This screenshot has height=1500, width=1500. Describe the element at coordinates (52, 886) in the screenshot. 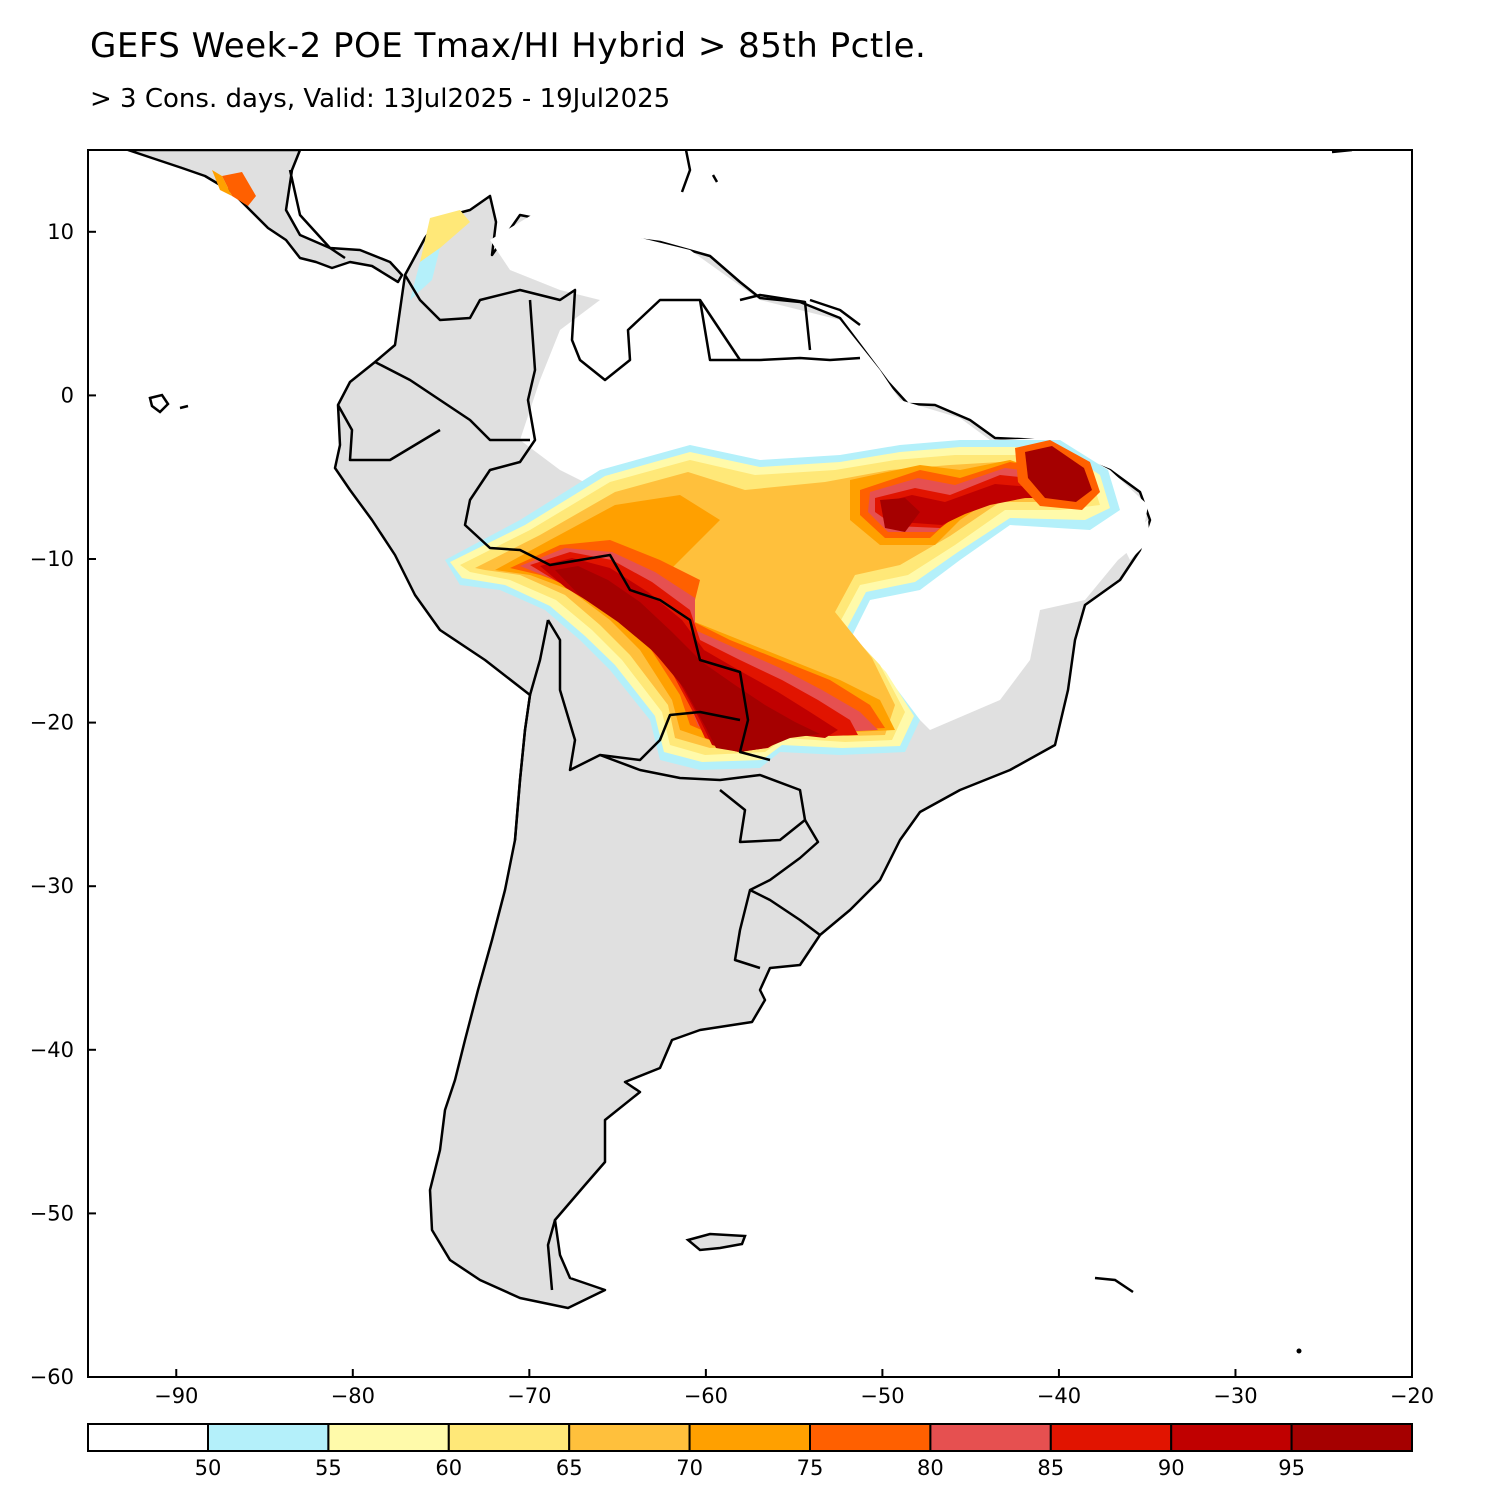

I see `y-tick-label: −30` at that location.